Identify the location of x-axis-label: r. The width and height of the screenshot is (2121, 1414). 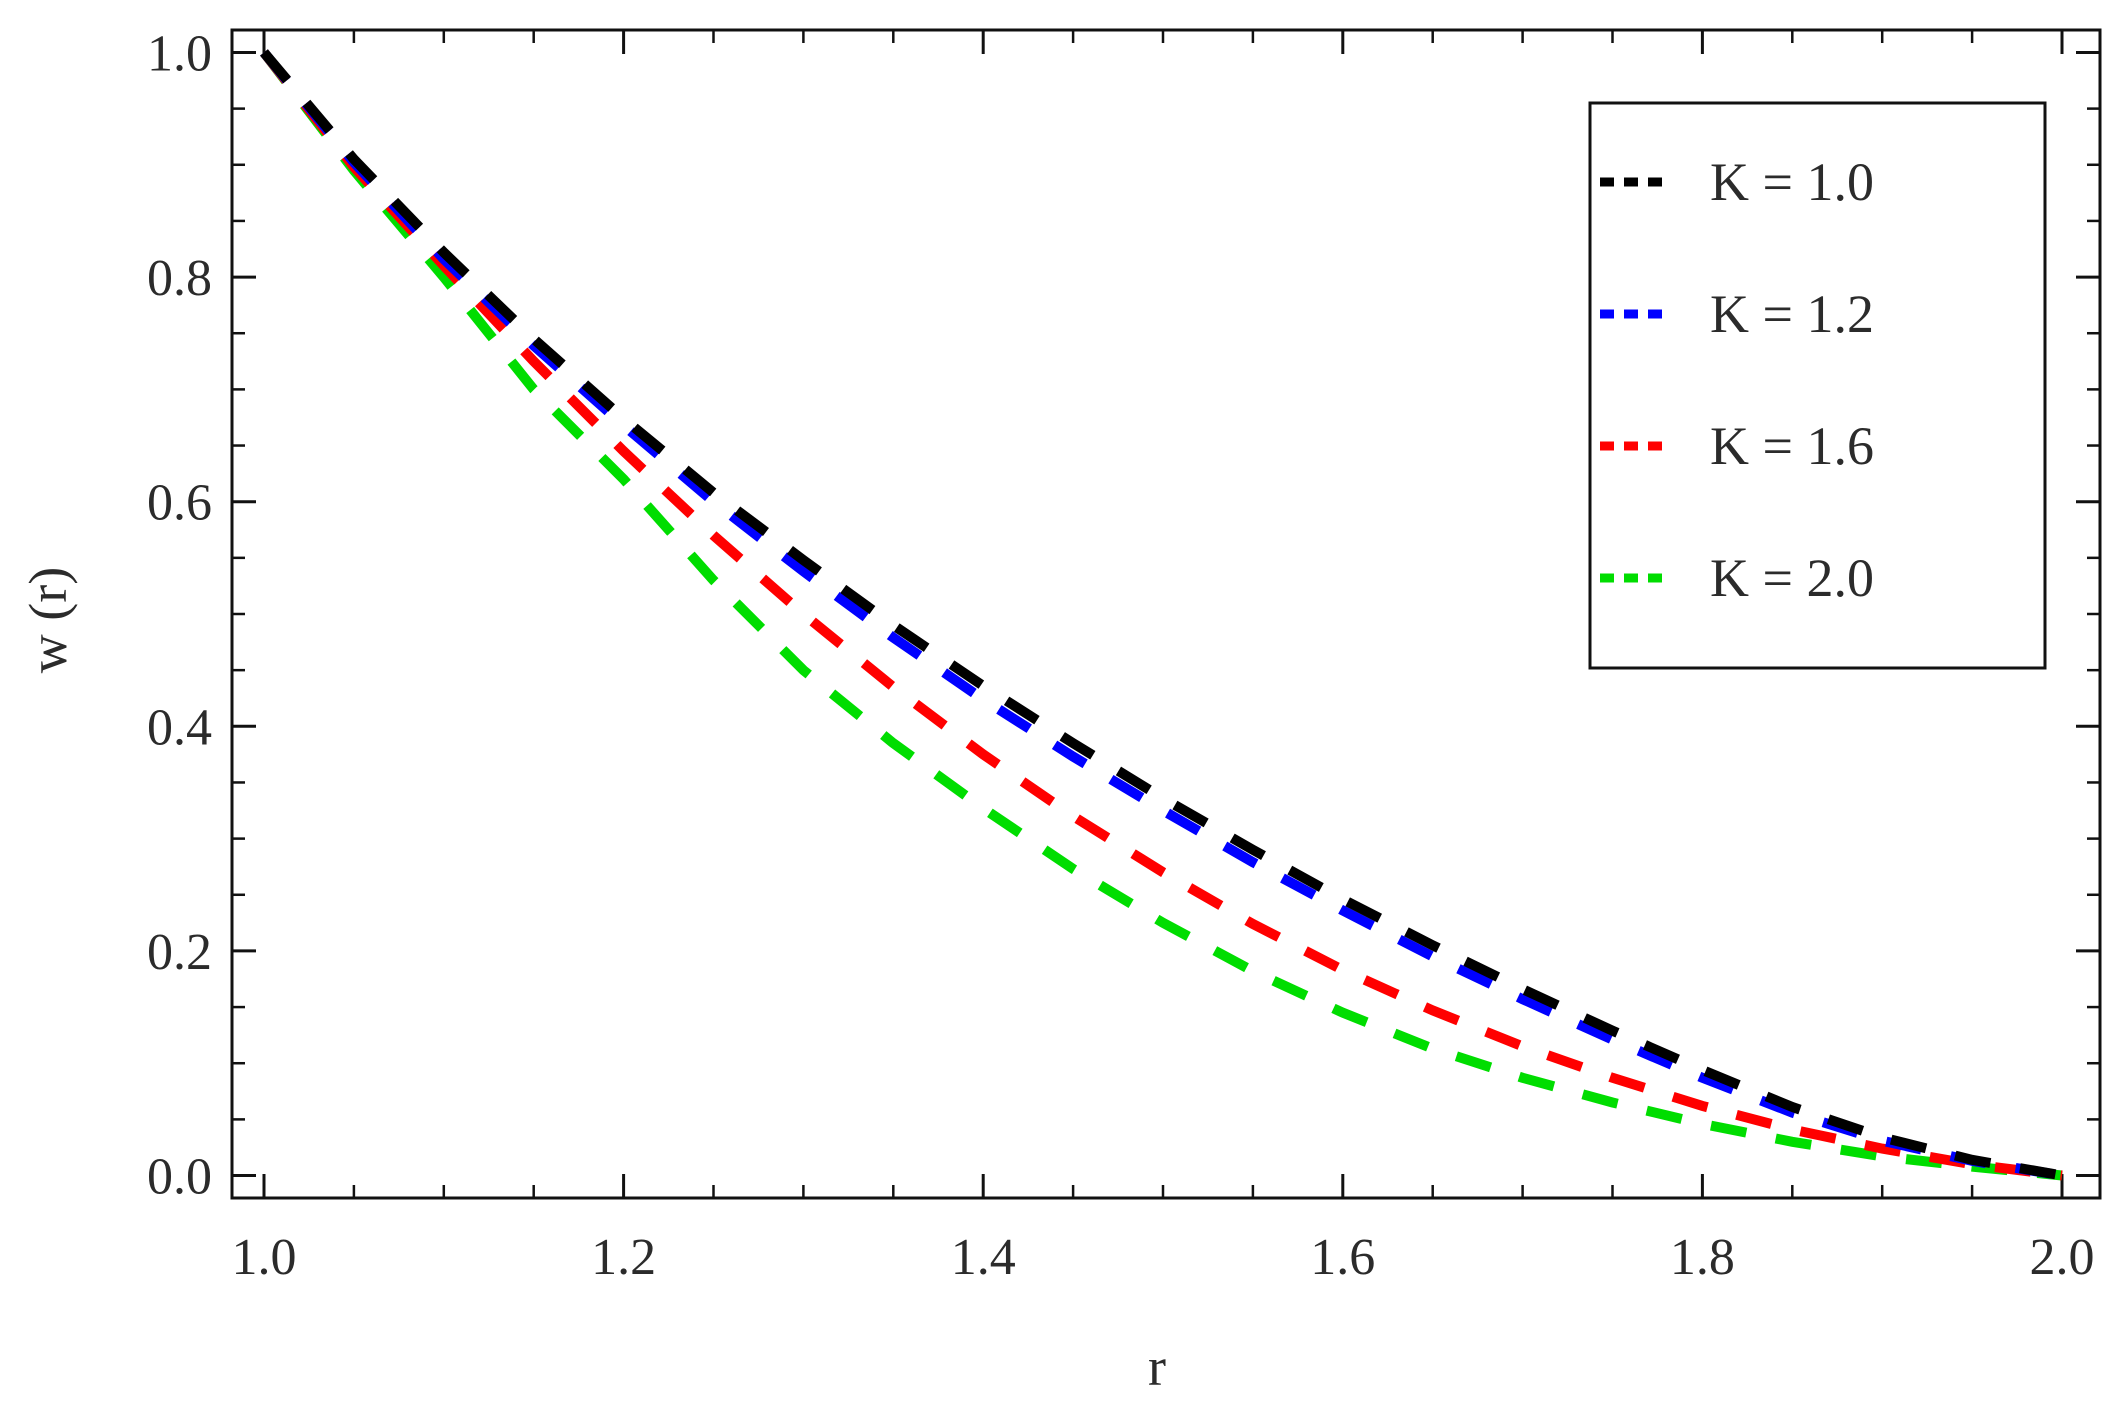
(1157, 1367).